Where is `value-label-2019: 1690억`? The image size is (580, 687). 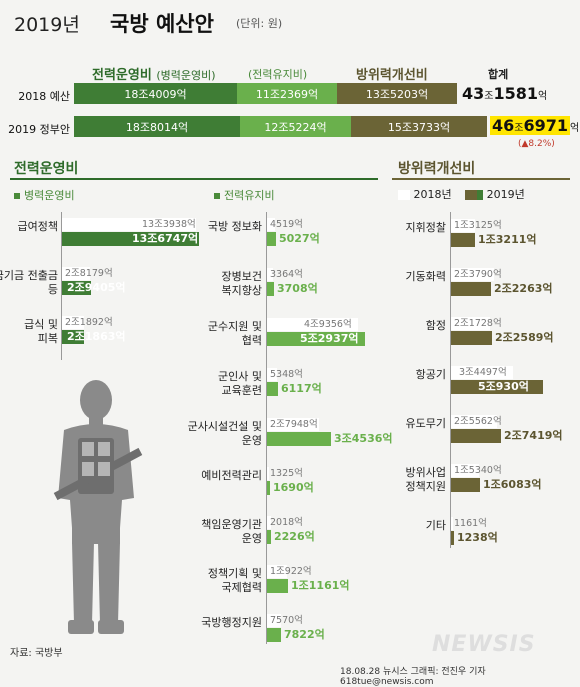
value-label-2019: 1690억 is located at coordinates (293, 487).